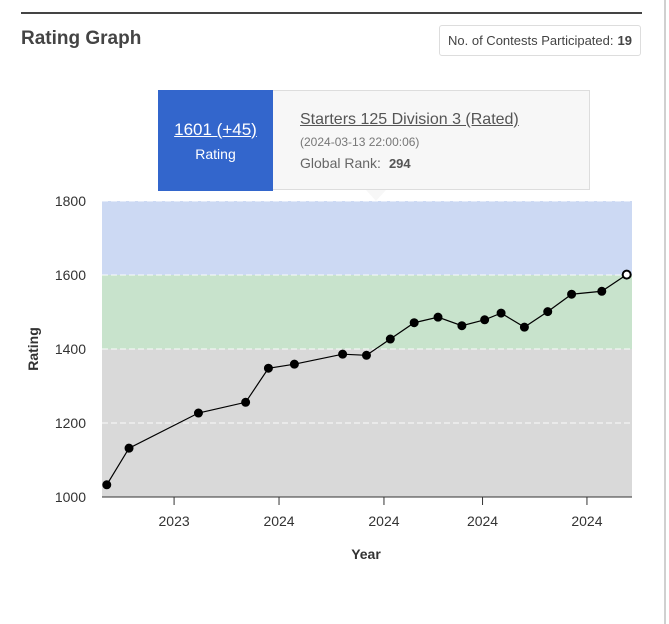 This screenshot has width=669, height=624. I want to click on y-tick-label: 1200, so click(70, 423).